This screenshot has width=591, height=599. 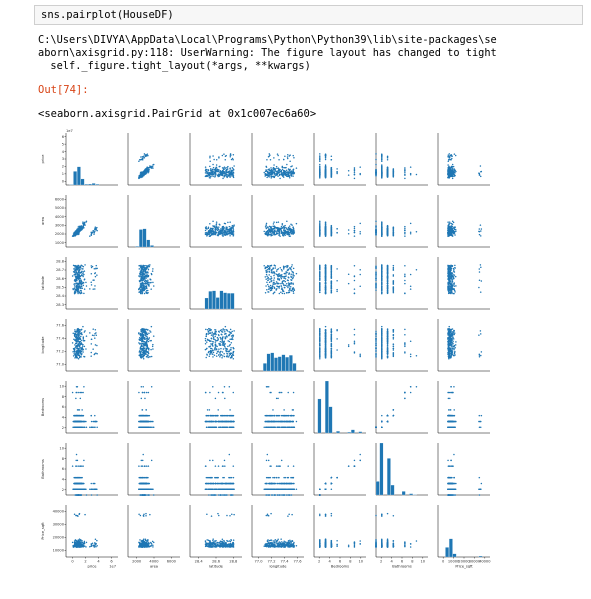 What do you see at coordinates (339, 283) in the screenshot?
I see `panel-latitude-vs-Bedrooms` at bounding box center [339, 283].